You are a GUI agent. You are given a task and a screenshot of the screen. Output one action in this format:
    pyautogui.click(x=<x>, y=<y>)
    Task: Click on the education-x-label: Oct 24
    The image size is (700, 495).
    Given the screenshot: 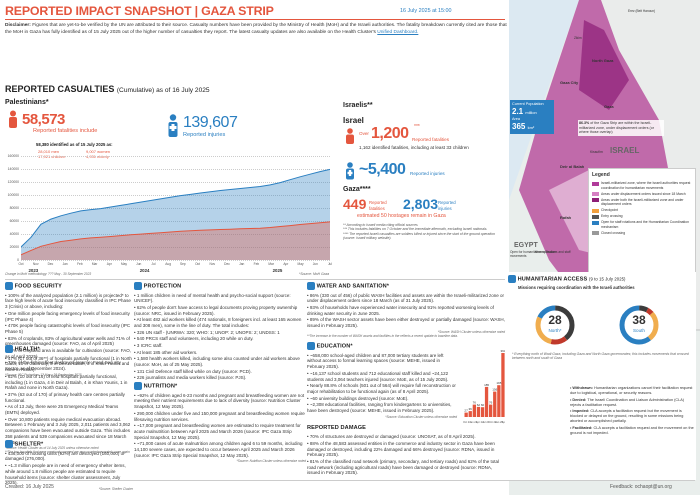 What is the action you would take?
    pyautogui.click(x=493, y=422)
    